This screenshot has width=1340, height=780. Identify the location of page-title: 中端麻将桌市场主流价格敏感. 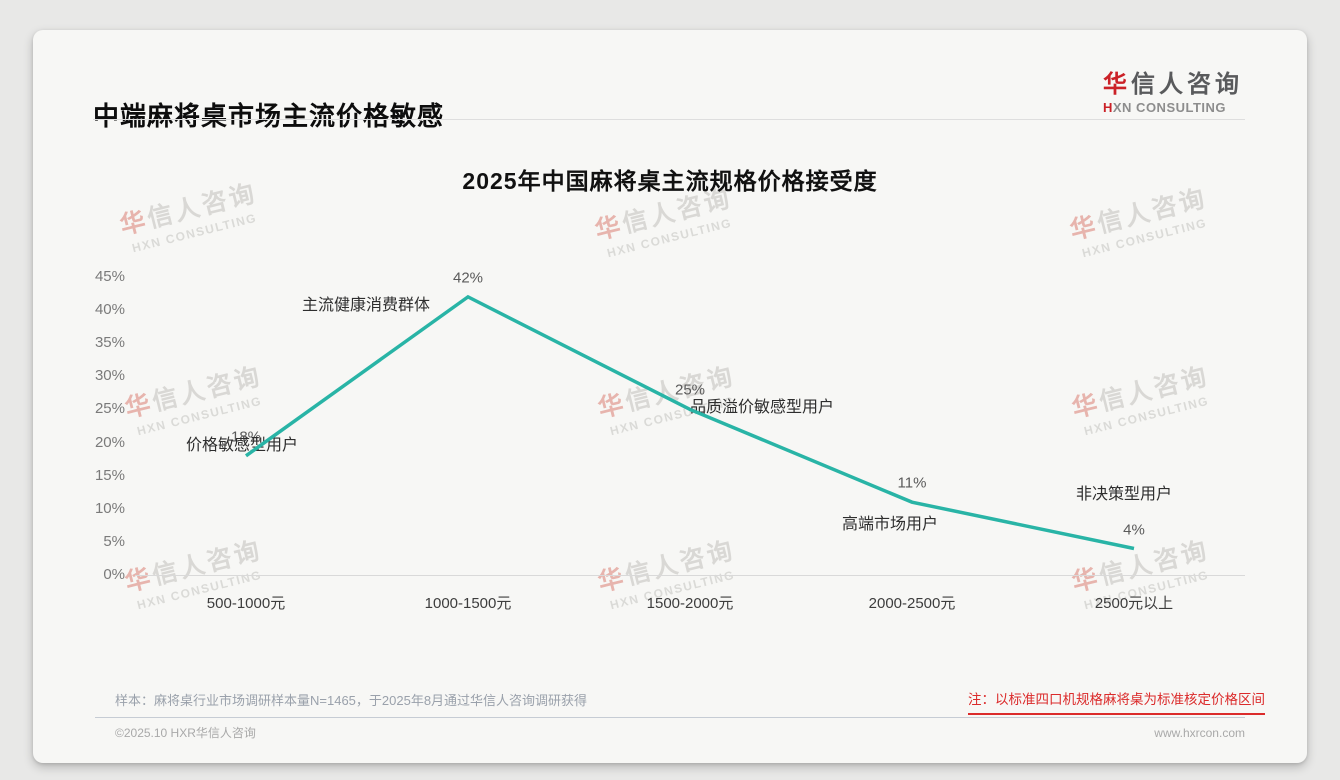
(269, 116).